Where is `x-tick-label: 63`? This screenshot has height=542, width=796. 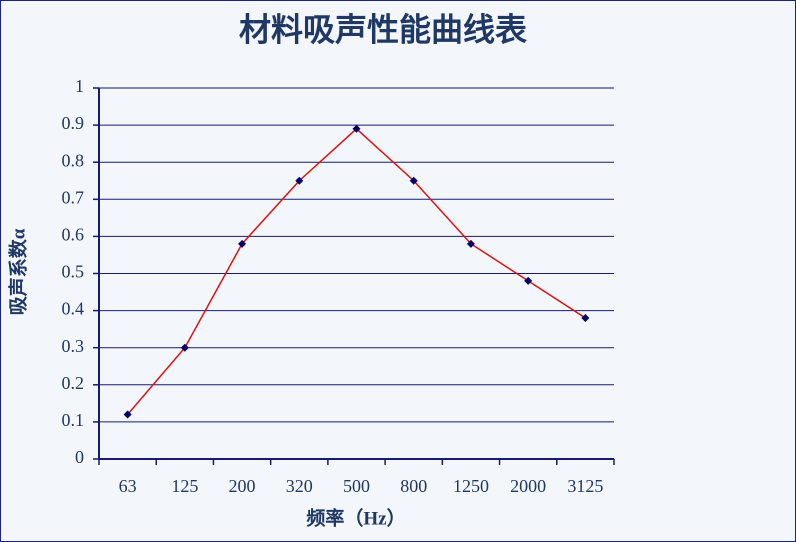 x-tick-label: 63 is located at coordinates (128, 486).